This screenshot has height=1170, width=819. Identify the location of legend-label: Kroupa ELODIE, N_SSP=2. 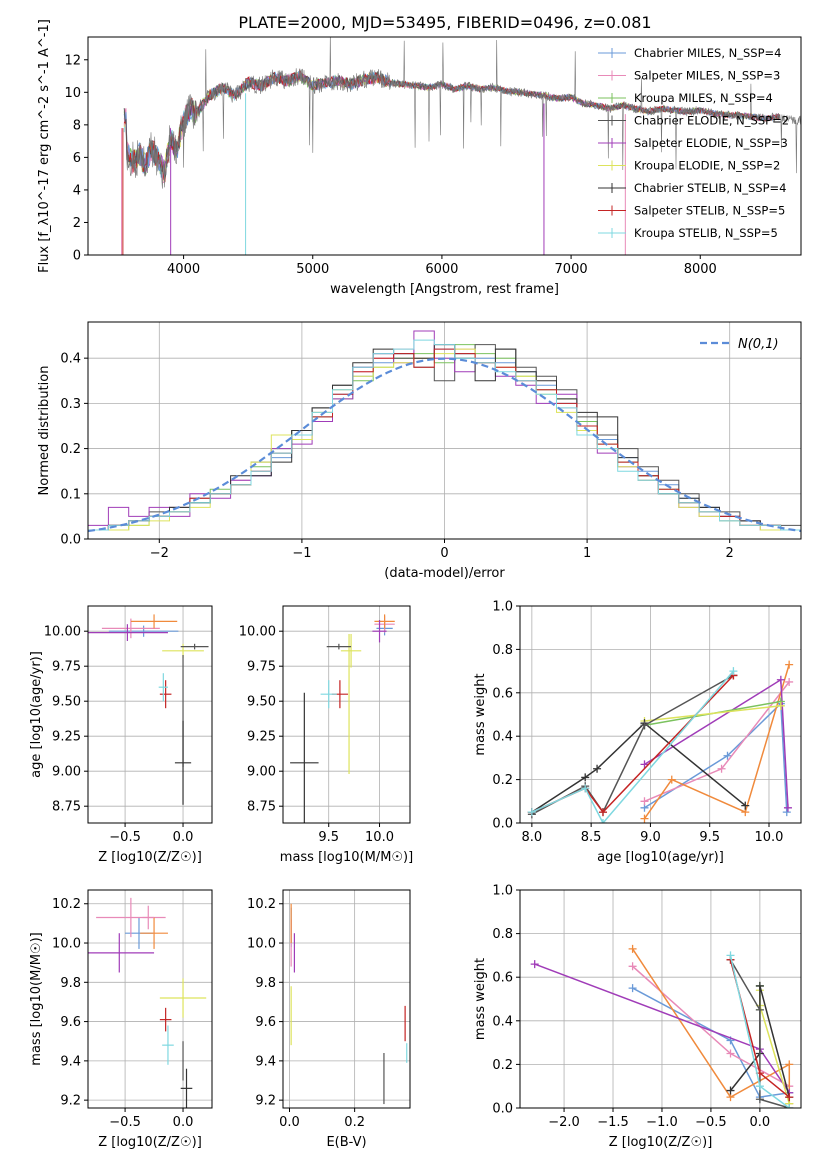
(707, 166).